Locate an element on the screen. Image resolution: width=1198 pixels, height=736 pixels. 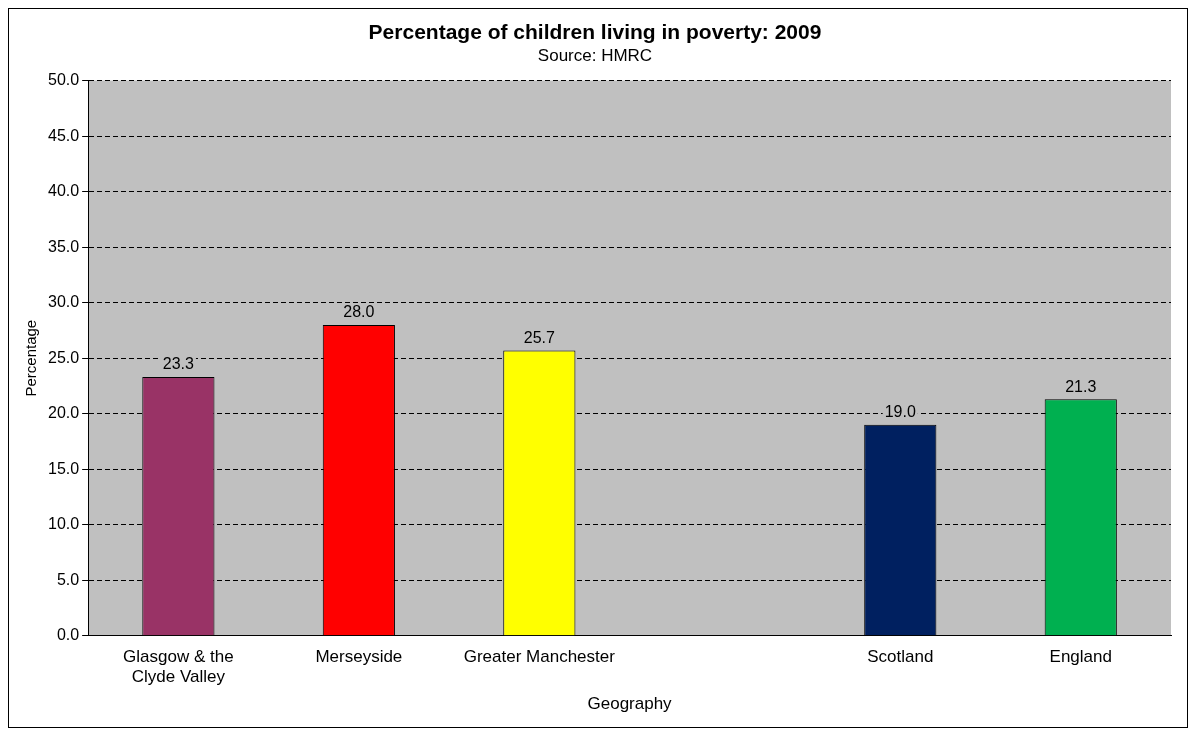
x-tick-label: Scotland is located at coordinates (900, 656).